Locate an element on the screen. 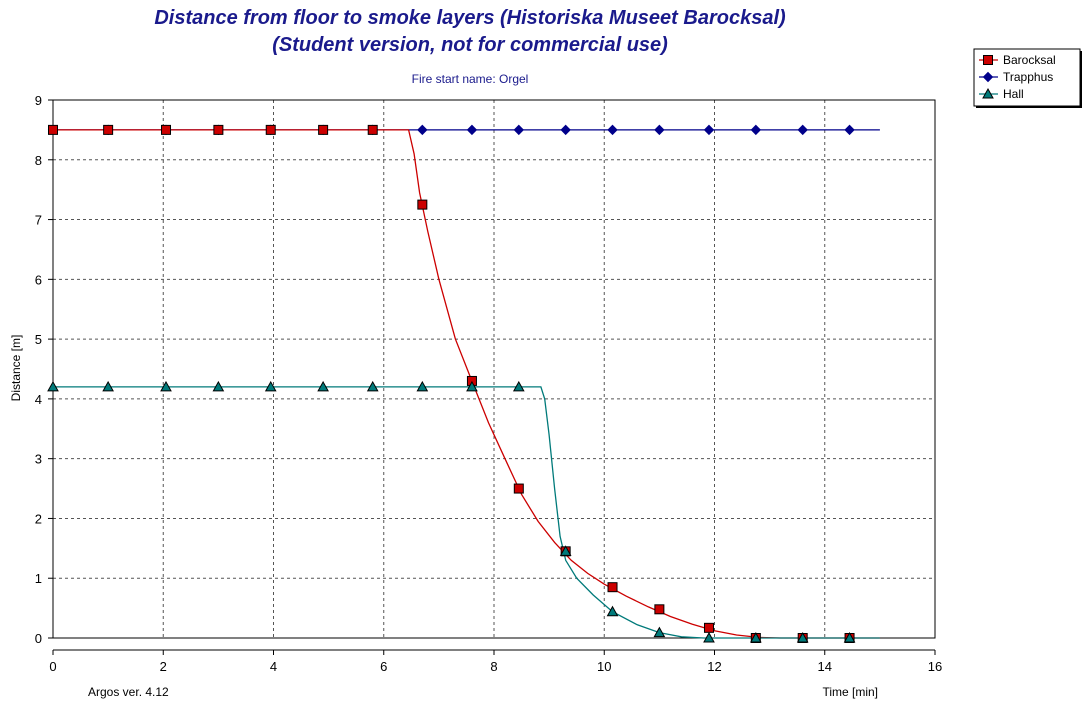 This screenshot has width=1083, height=706. y-tick-label: 1 is located at coordinates (38, 578).